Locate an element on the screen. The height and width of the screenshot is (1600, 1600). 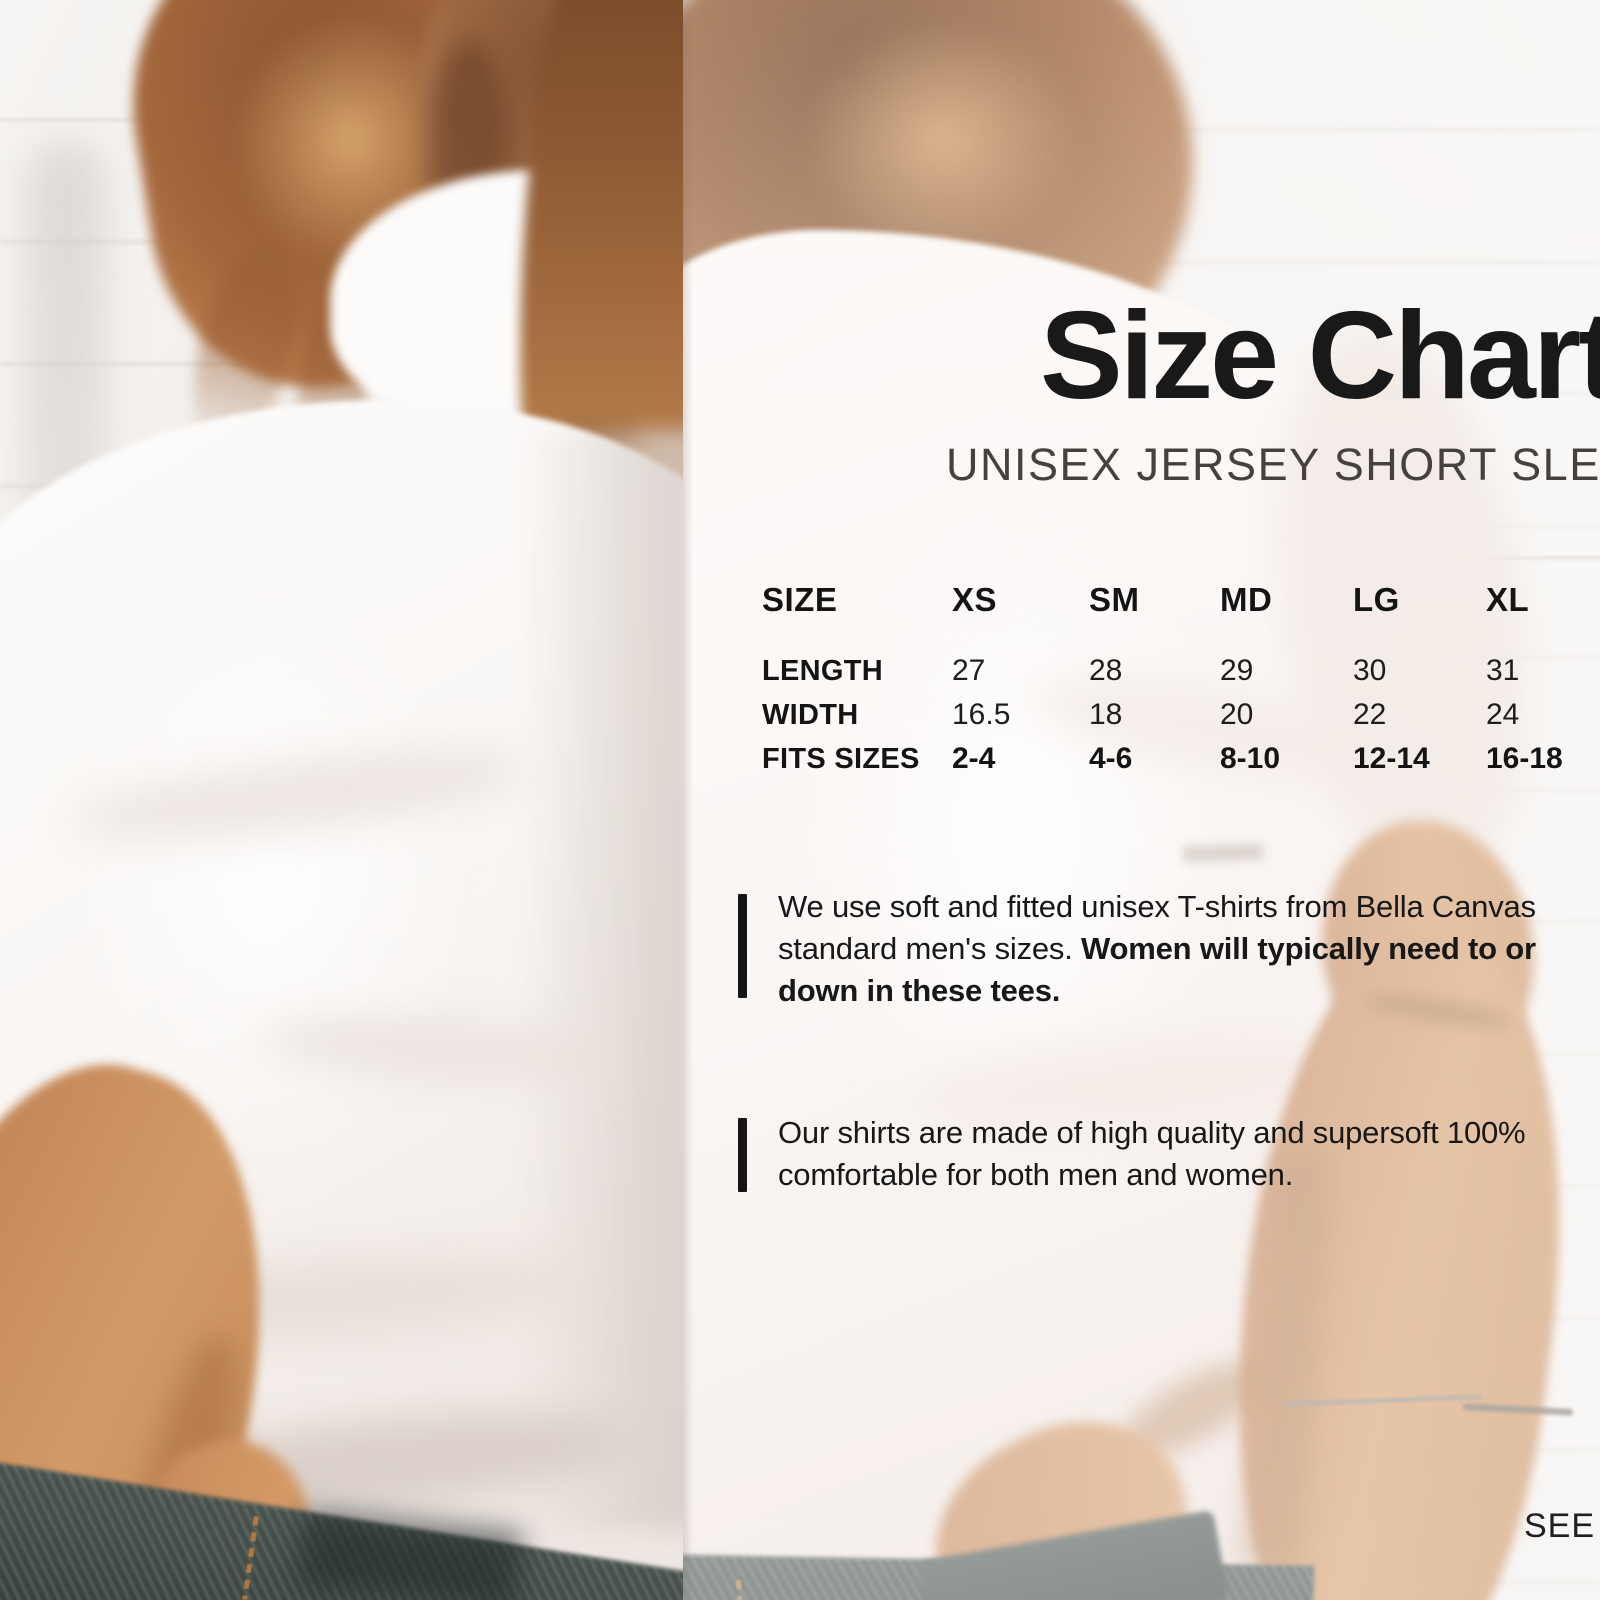
table-cell: 18 is located at coordinates (1106, 714).